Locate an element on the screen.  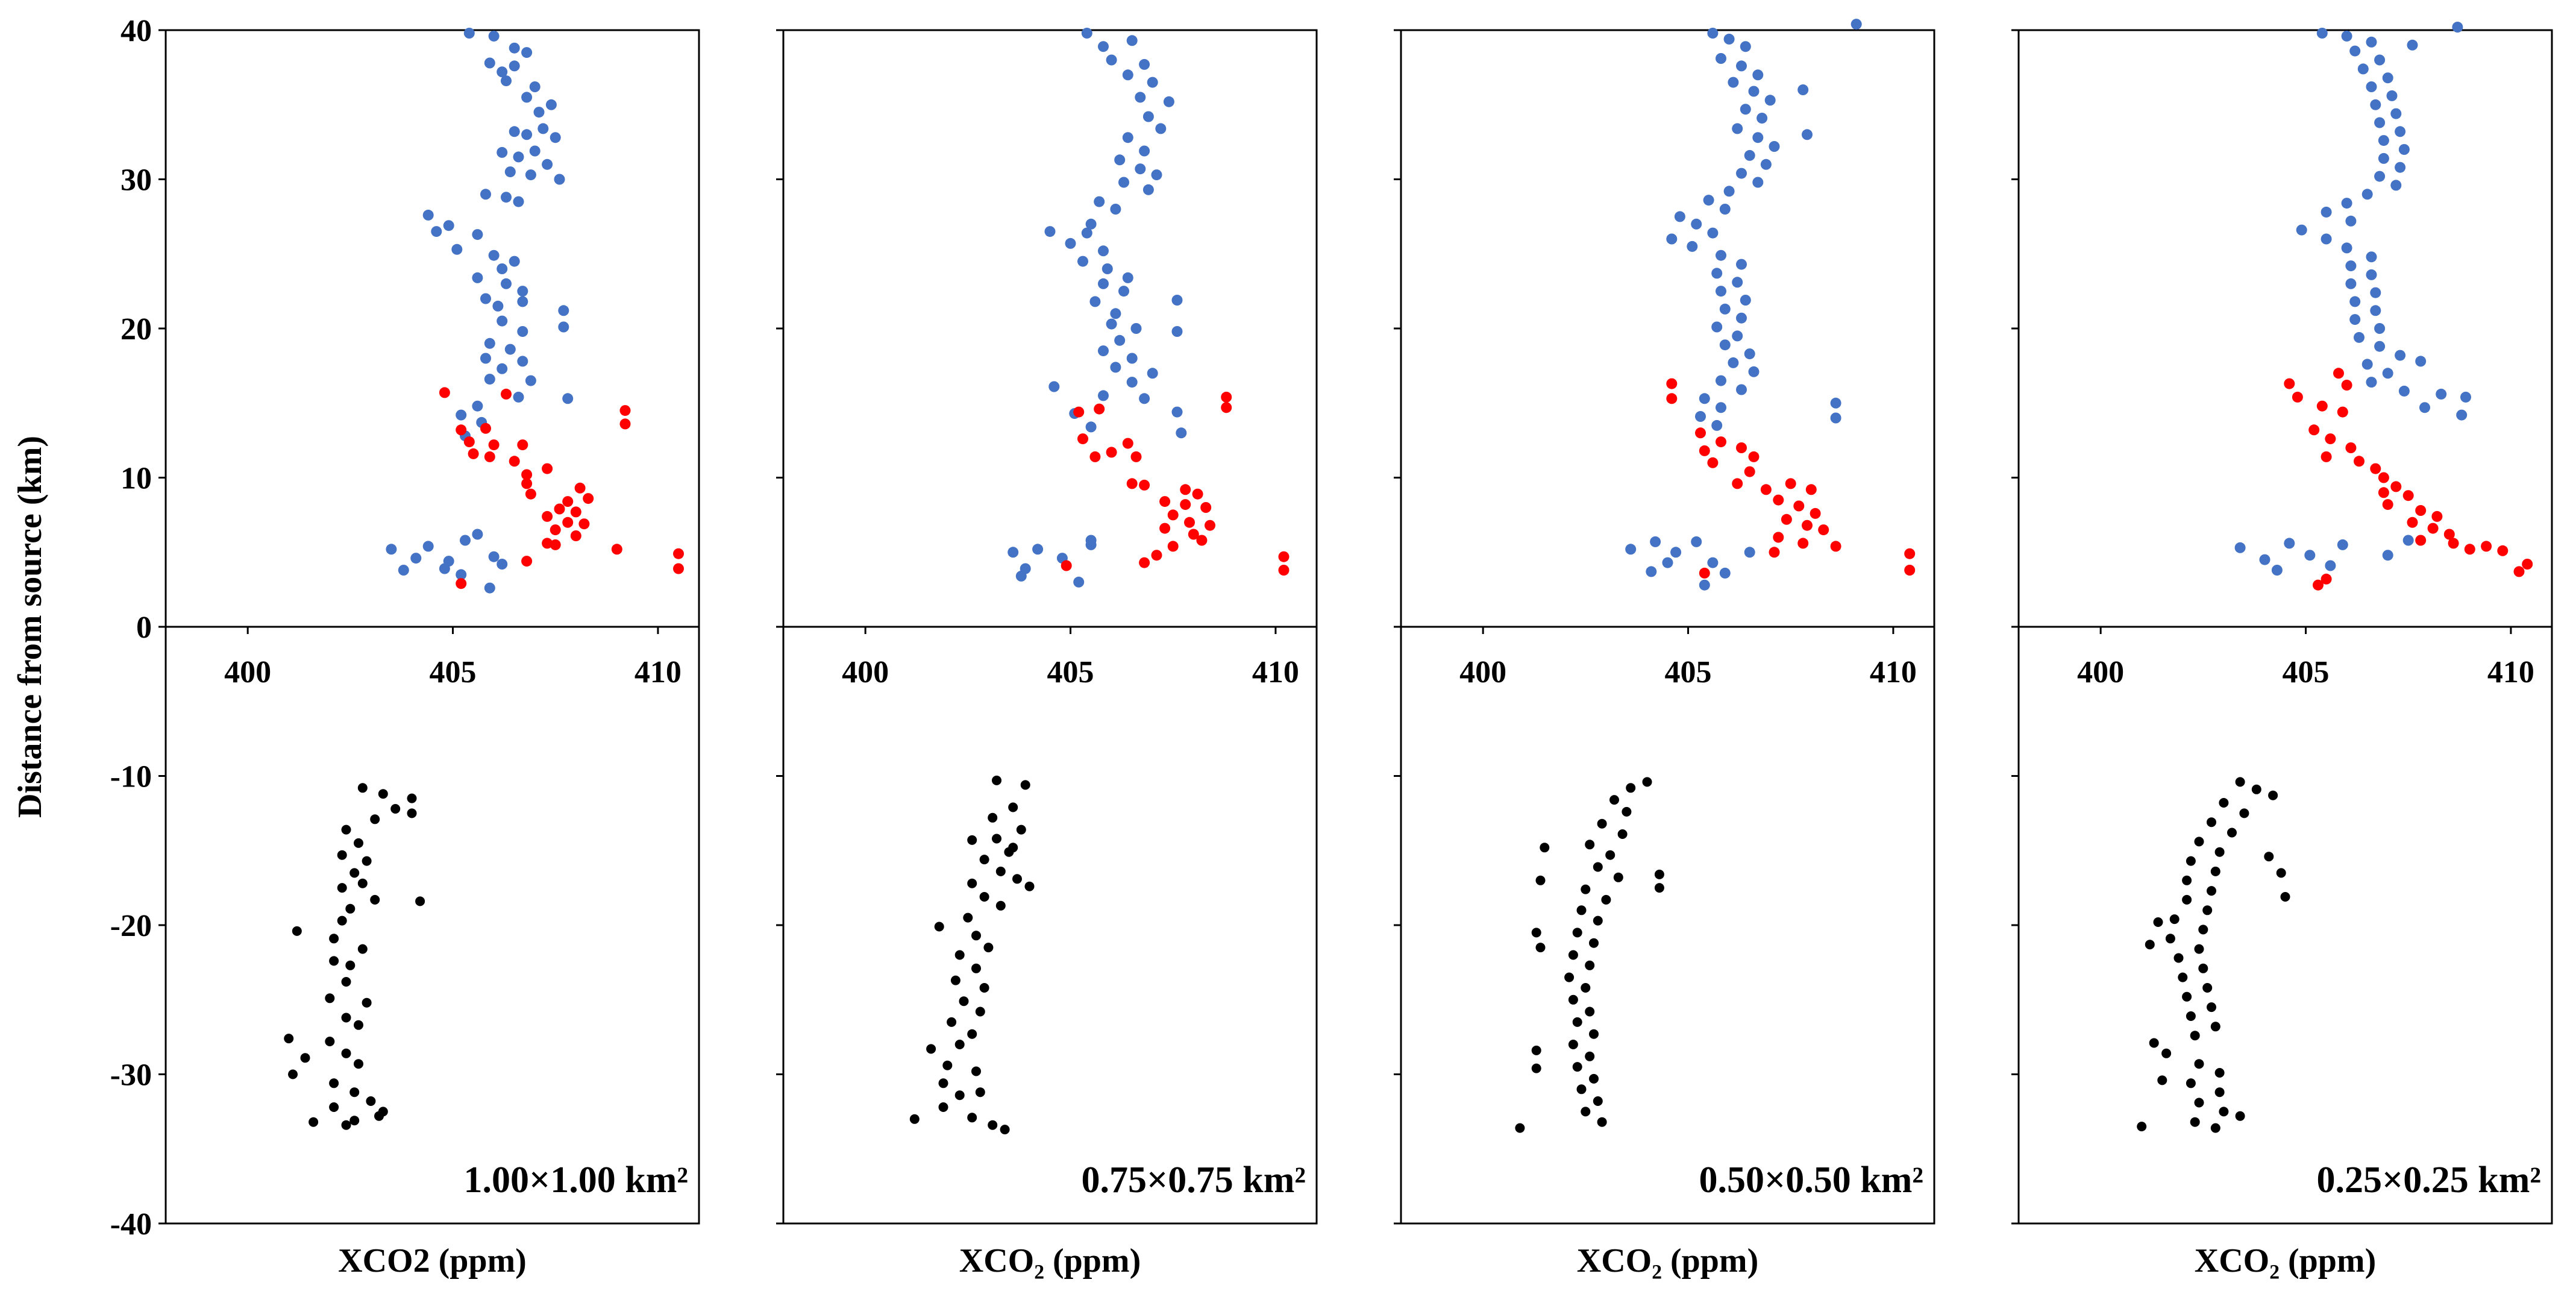
x-axis-title: XCO2 (ppm) is located at coordinates (432, 1261).